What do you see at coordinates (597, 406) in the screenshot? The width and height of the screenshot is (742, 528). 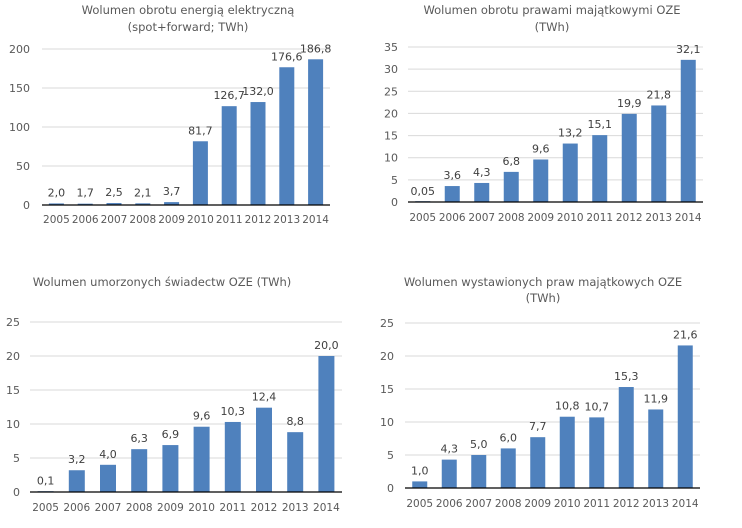 I see `data-label: 10,7` at bounding box center [597, 406].